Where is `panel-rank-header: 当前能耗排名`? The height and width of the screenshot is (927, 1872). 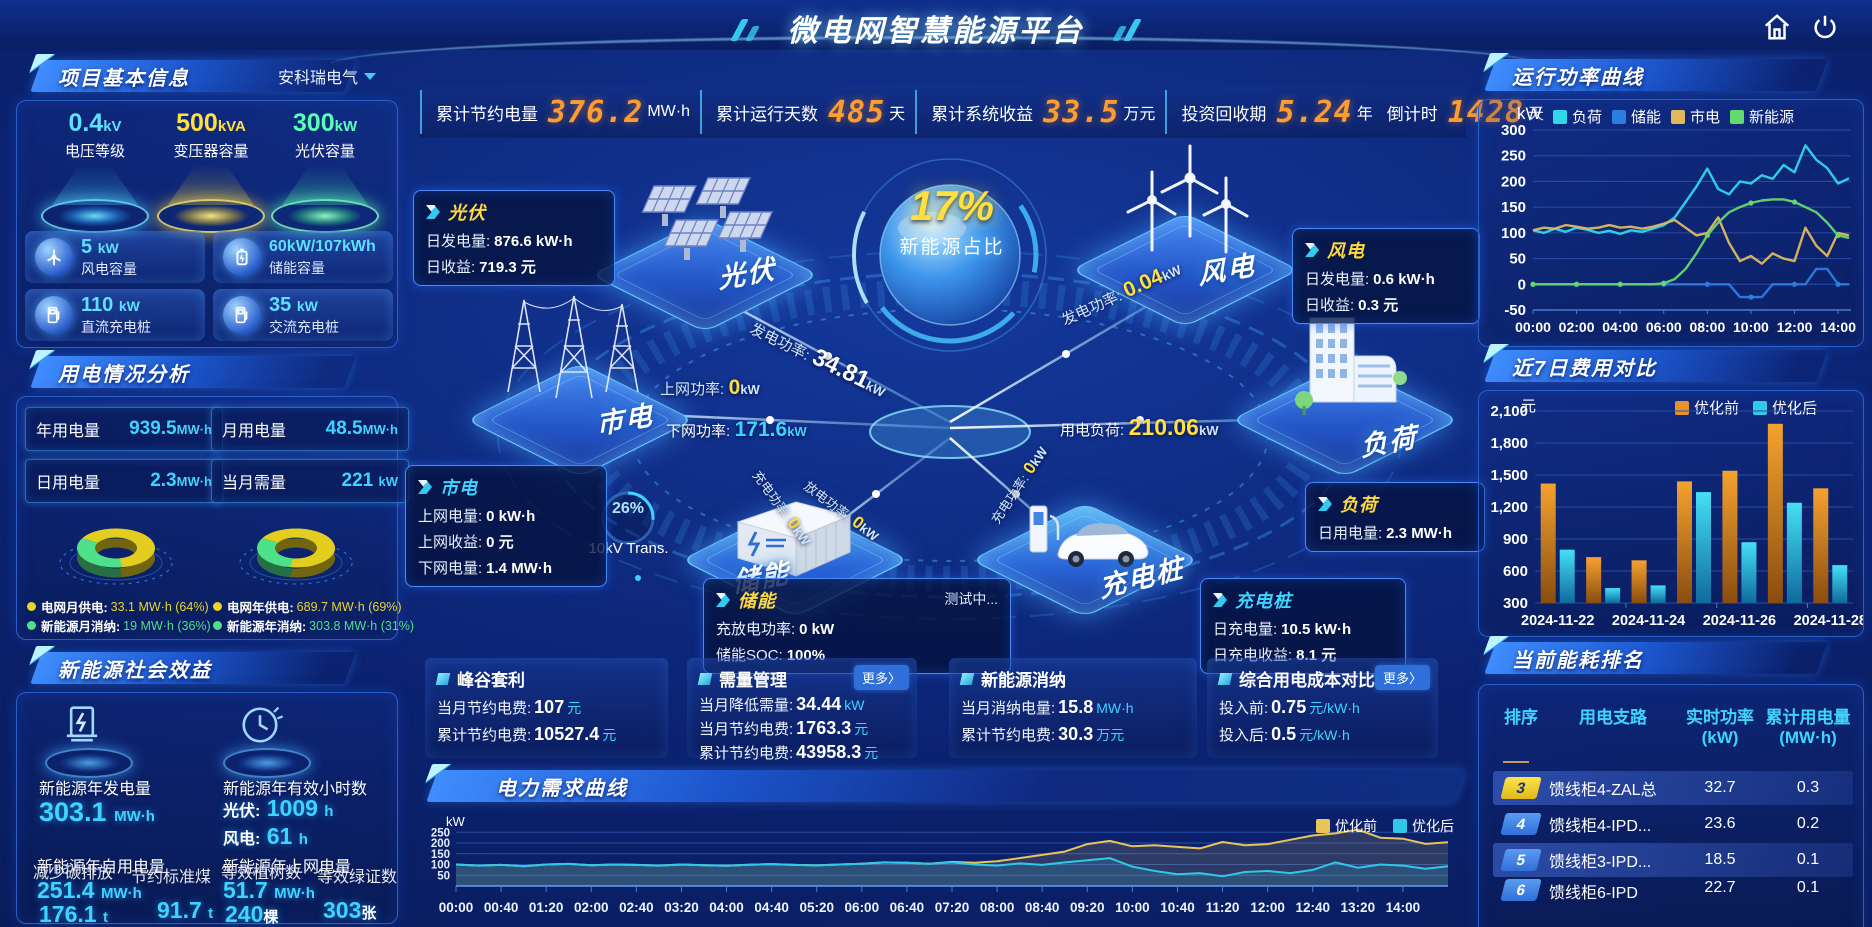
panel-rank-header: 当前能耗排名 is located at coordinates (1670, 658).